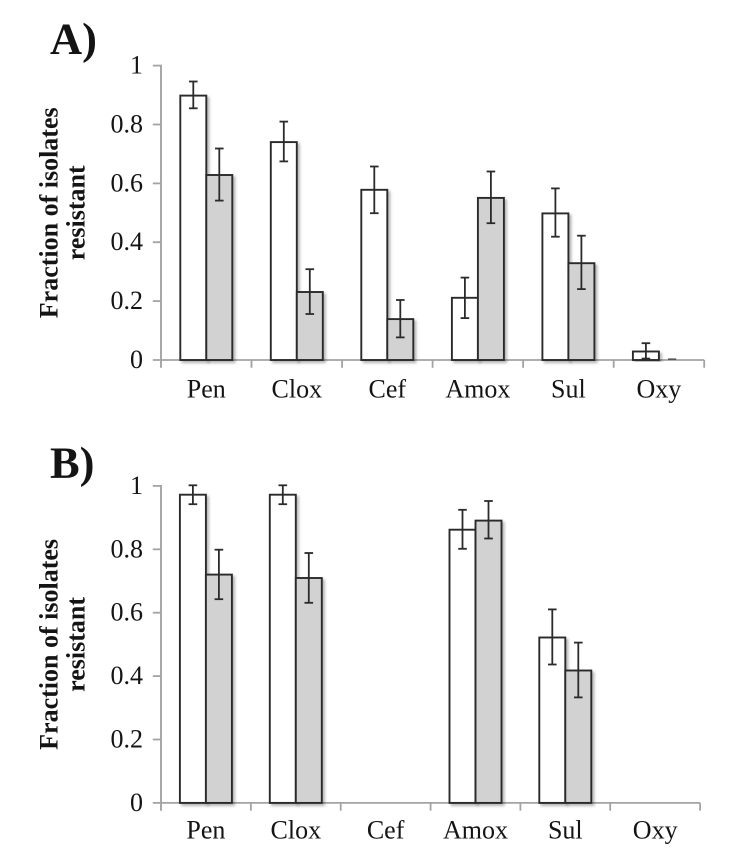 Image resolution: width=749 pixels, height=850 pixels. Describe the element at coordinates (73, 39) in the screenshot. I see `svg-text: A)` at that location.